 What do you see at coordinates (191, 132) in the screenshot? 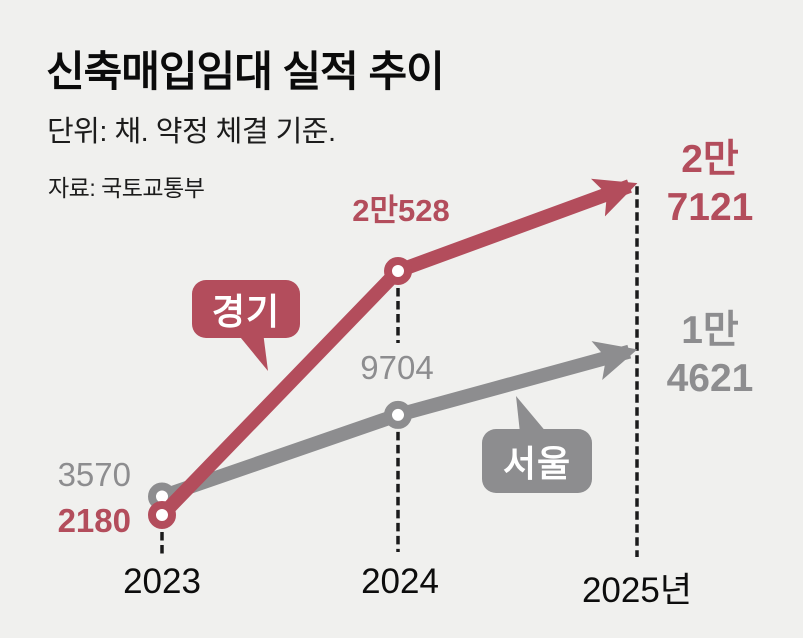
I see `unit-note: 단위: 채. 약정 체결 기준.` at bounding box center [191, 132].